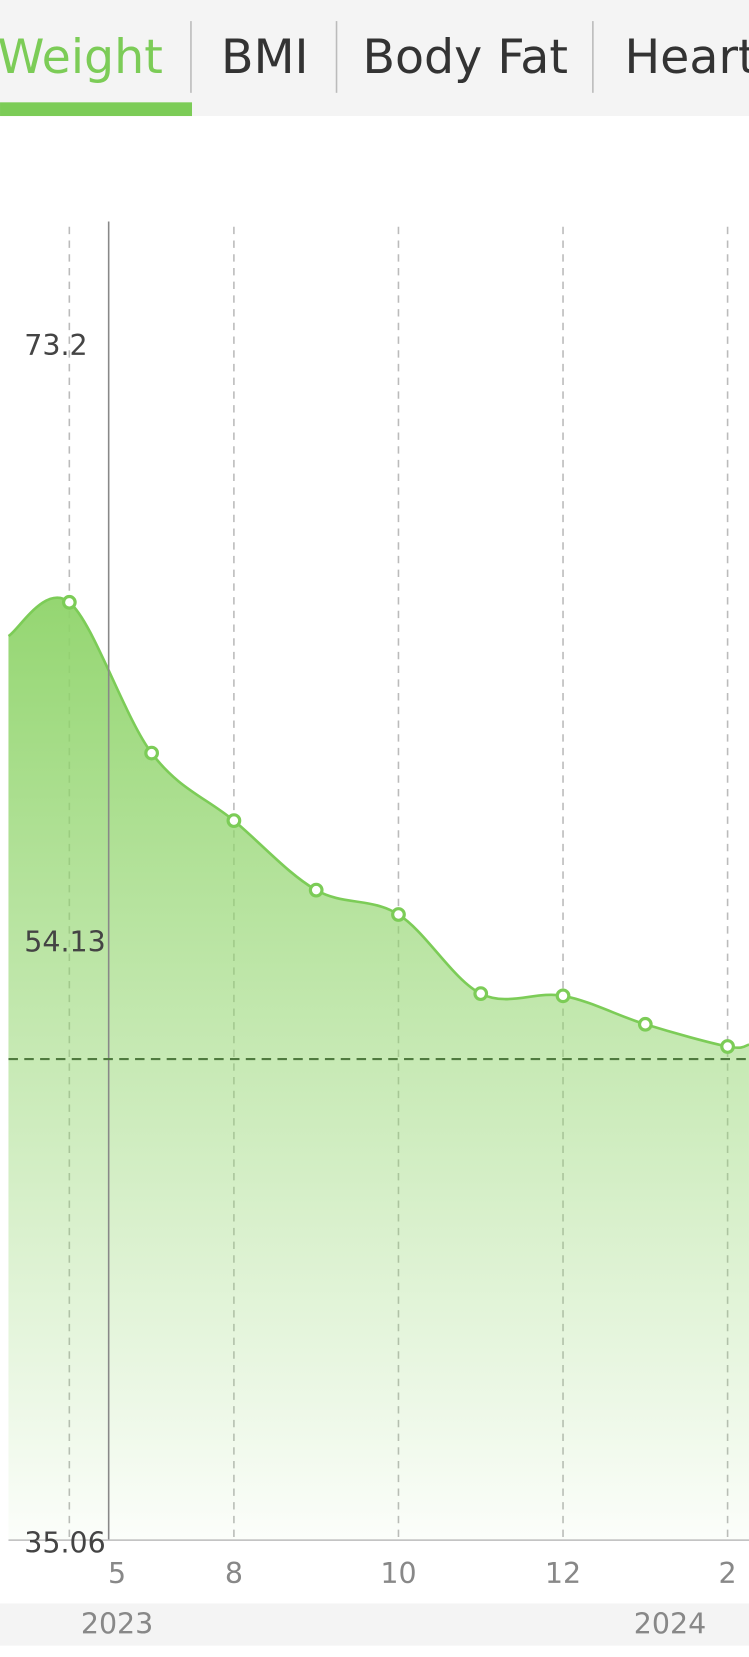  I want to click on x-tick-label: 5, so click(117, 1573).